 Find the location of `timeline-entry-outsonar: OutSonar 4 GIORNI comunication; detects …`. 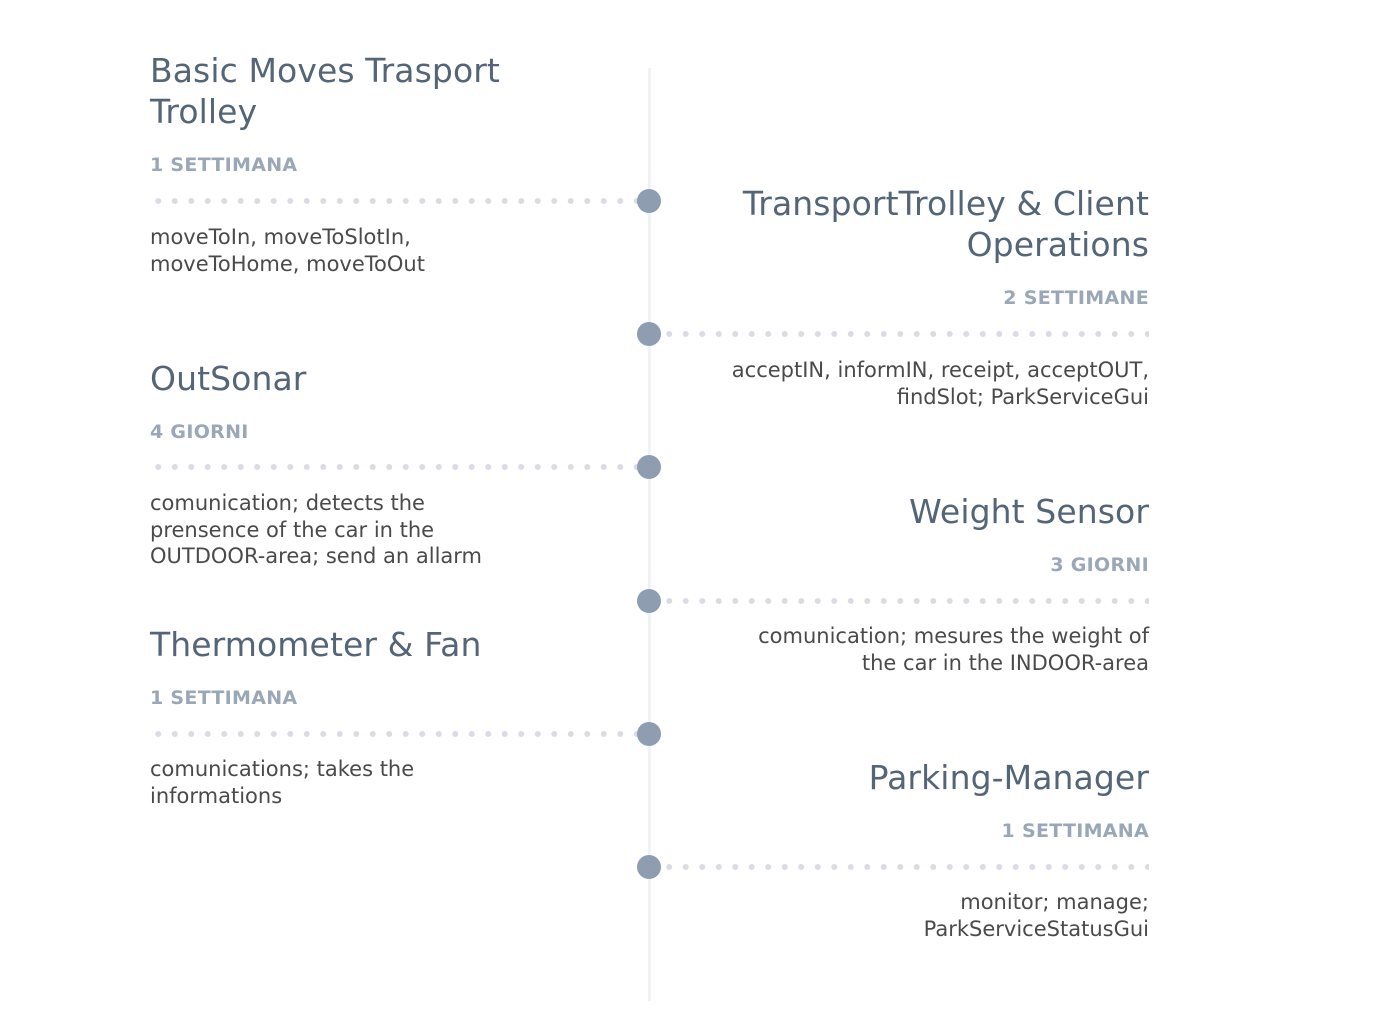

timeline-entry-outsonar: OutSonar 4 GIORNI comunication; detects … is located at coordinates (405, 463).